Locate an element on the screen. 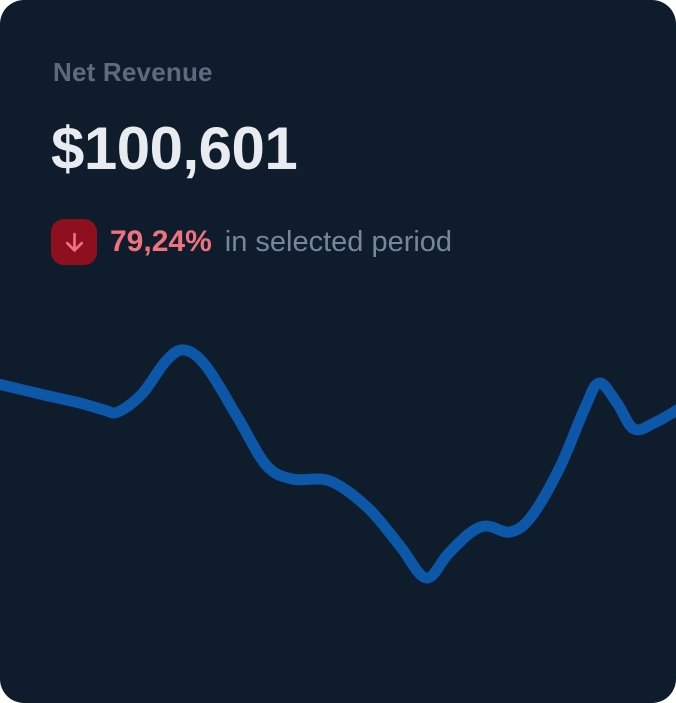 This screenshot has width=676, height=703. arrow-down-icon is located at coordinates (74, 242).